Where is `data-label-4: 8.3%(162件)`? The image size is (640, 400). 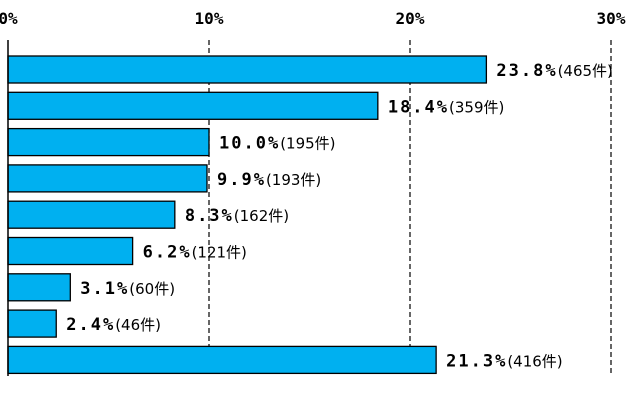 data-label-4: 8.3%(162件) is located at coordinates (237, 216).